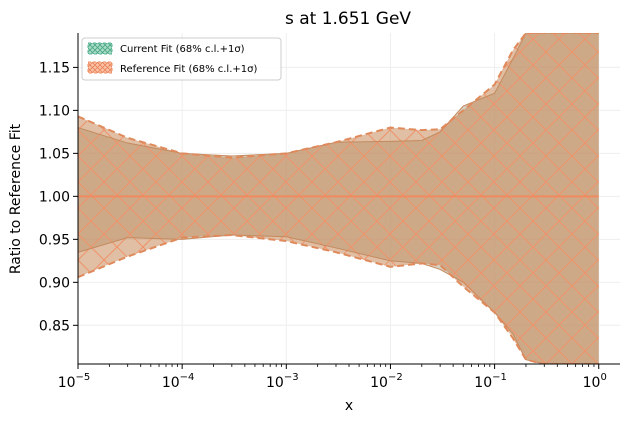 The image size is (629, 423). I want to click on x-axis-ticks: 10⁻⁵ 10⁻⁴ 10⁻³ 10⁻² 10⁻¹ 10⁰, so click(332, 377).